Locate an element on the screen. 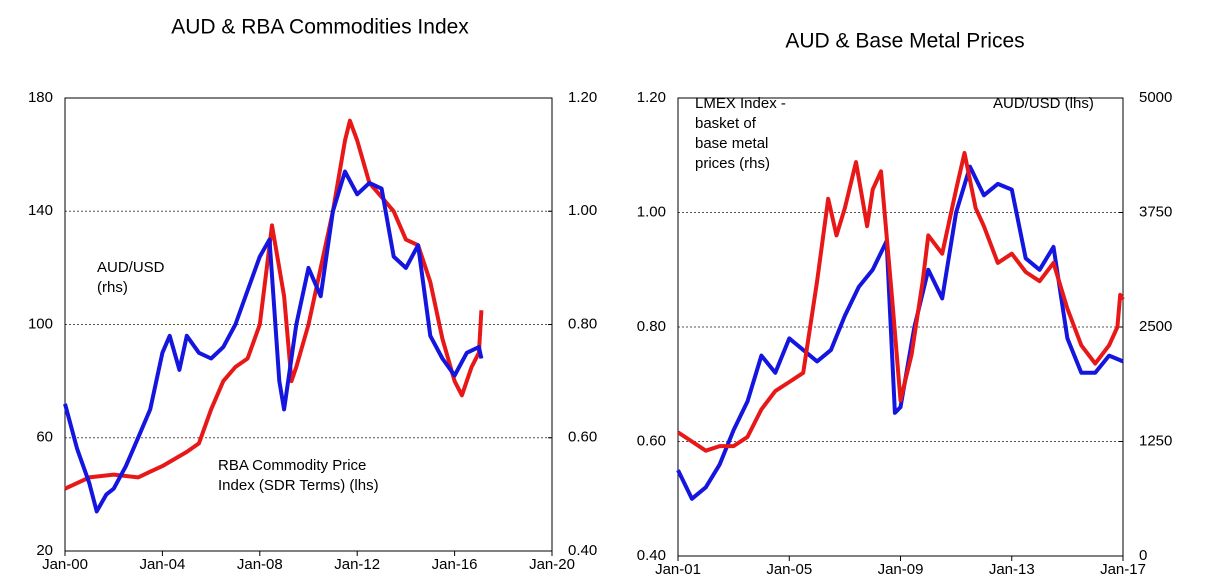 This screenshot has height=588, width=1223. y2-tick-label: 0.80 is located at coordinates (582, 323).